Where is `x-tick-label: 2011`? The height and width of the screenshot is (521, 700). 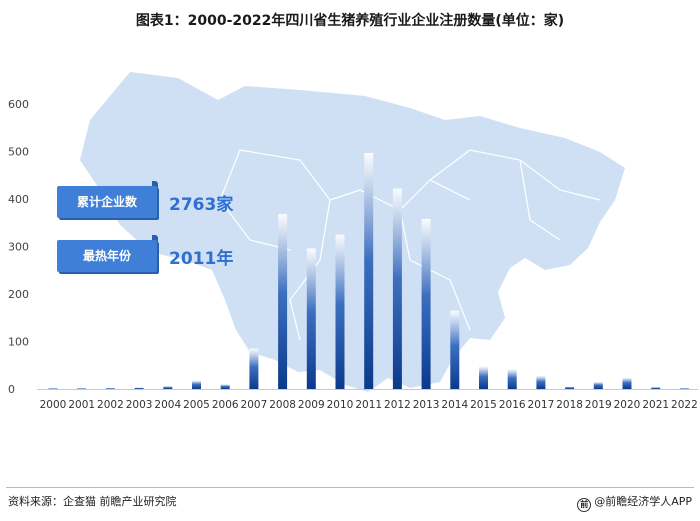
x-tick-label: 2011 is located at coordinates (368, 405).